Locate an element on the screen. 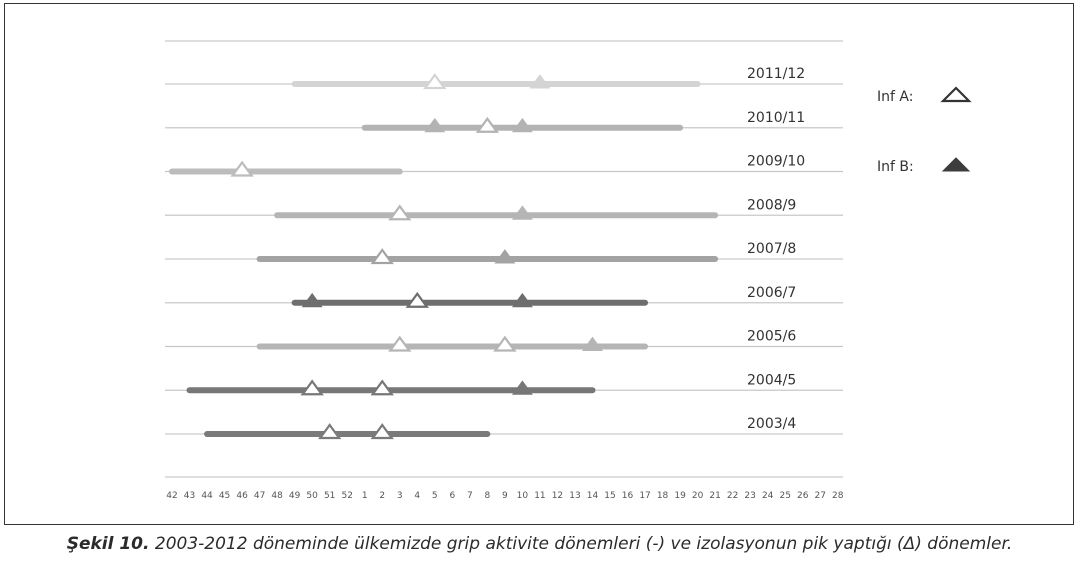  x-tick-label: 44 is located at coordinates (207, 496).